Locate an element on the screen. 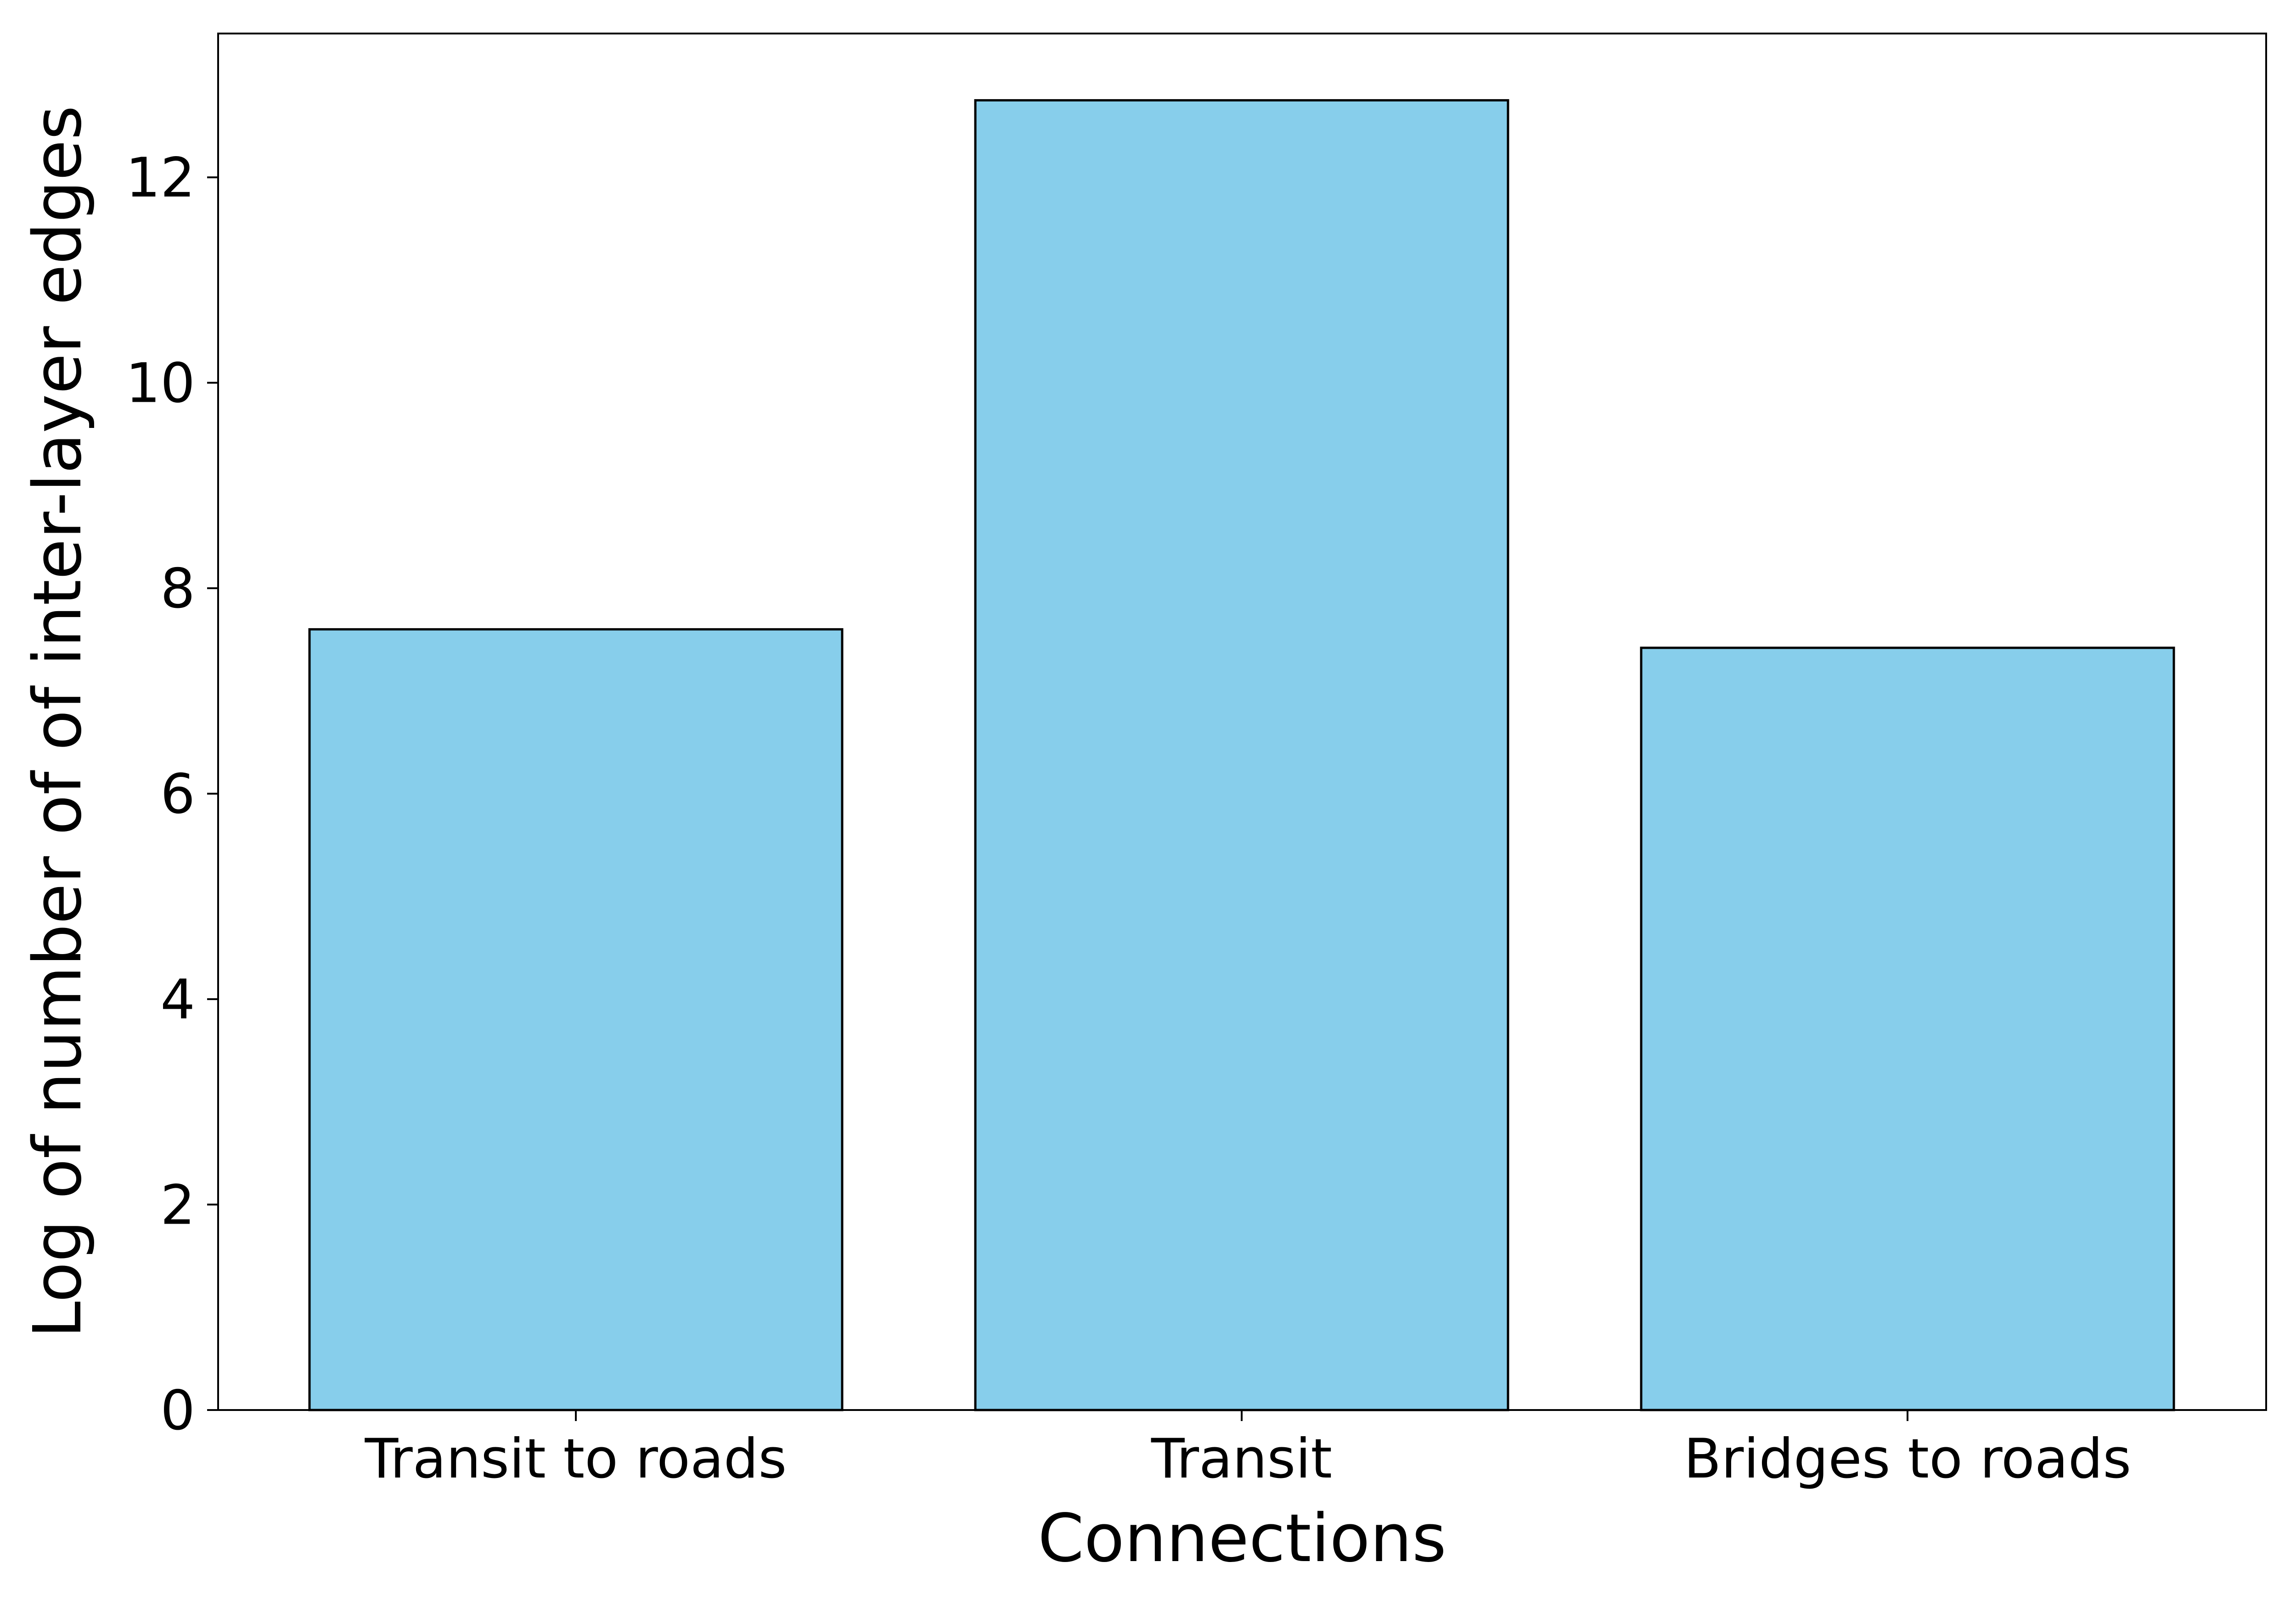 This screenshot has width=2296, height=1607. y-tick-label-3: 6 is located at coordinates (178, 794).